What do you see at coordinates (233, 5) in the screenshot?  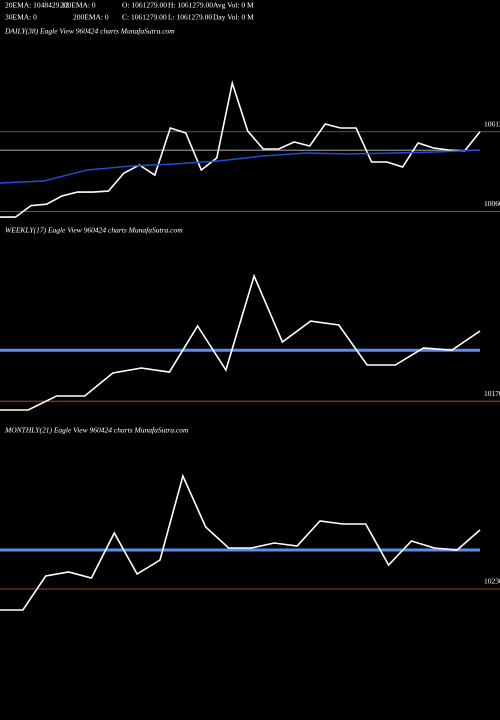 I see `header-stat: Avg Vol: 0 M` at bounding box center [233, 5].